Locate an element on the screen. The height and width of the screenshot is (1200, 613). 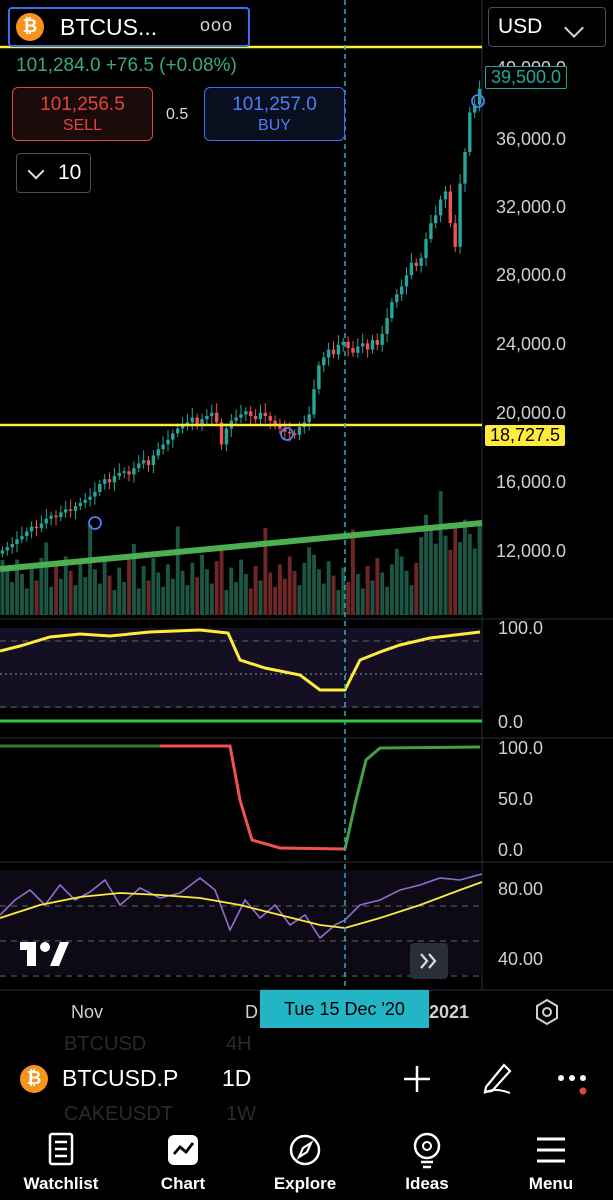
sell-button: 101,256.5 SELL is located at coordinates (82, 114).